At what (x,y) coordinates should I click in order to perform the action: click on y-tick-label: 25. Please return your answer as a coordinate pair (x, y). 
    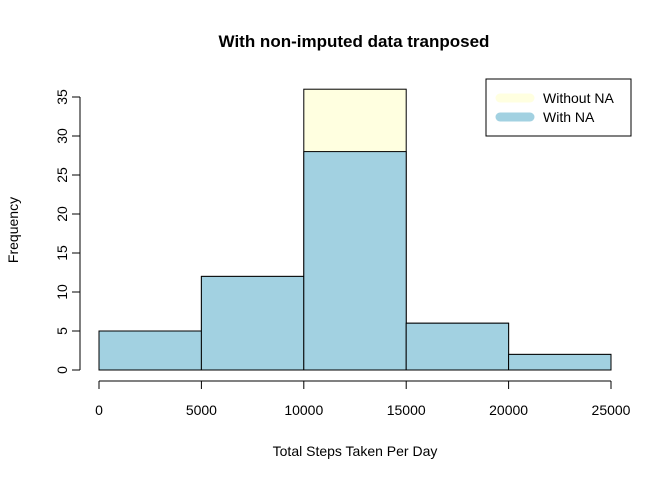
    Looking at the image, I should click on (62, 175).